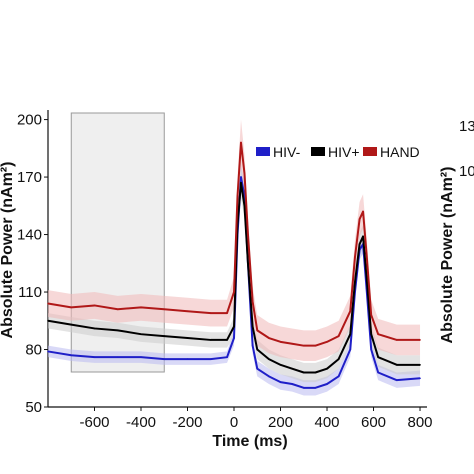  What do you see at coordinates (447, 255) in the screenshot?
I see `right-y-axis-title: Absolute Power (nAm²)` at bounding box center [447, 255].